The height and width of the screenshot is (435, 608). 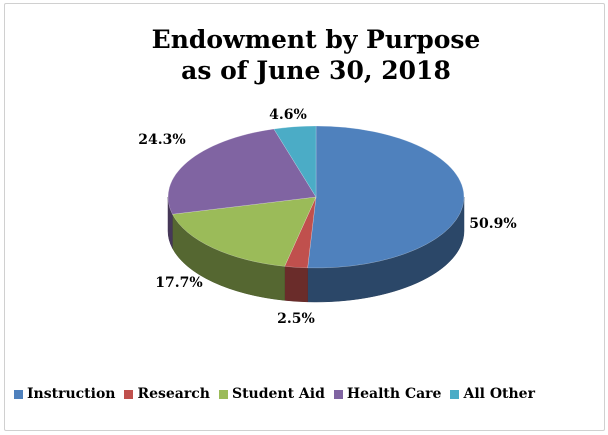 I want to click on slice-side-research, so click(x=296, y=284).